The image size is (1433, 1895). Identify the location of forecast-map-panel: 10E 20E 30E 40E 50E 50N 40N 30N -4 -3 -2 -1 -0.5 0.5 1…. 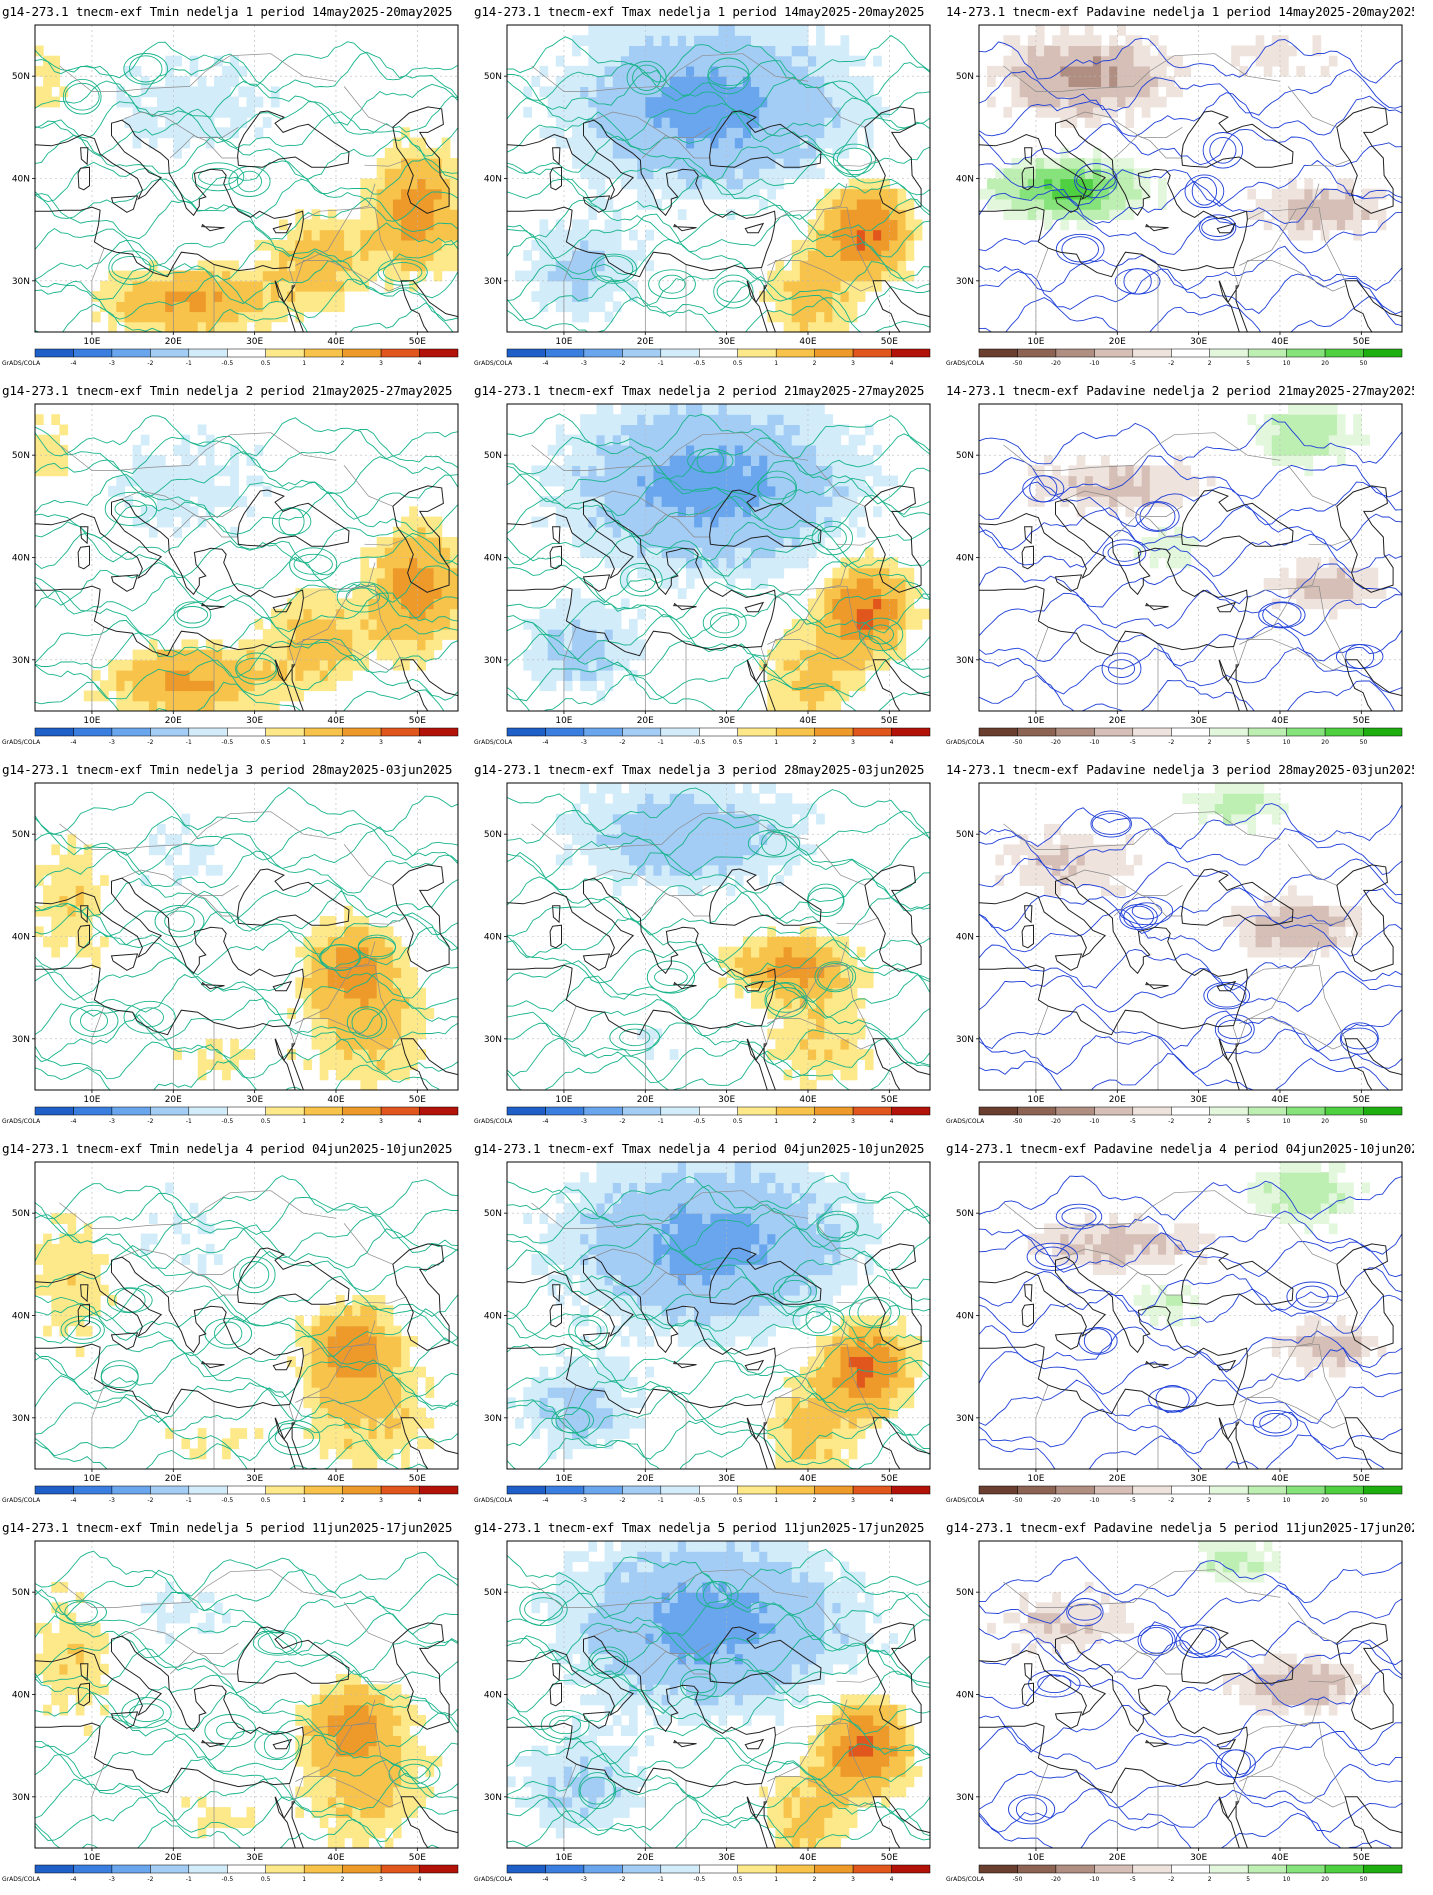
(708, 568).